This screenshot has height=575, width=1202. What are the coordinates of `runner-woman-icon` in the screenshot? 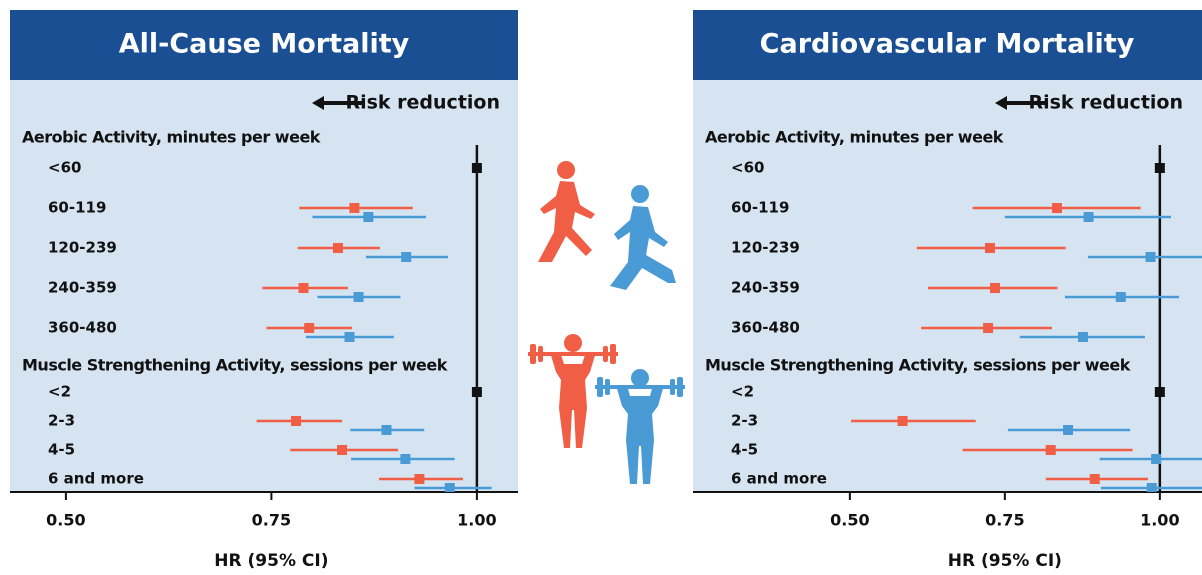 It's located at (566, 211).